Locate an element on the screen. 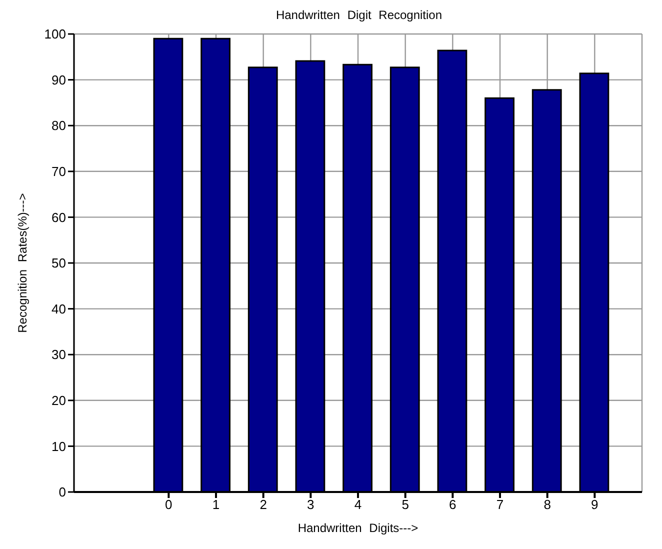 The image size is (662, 549). y-axis-title: Recognition Rates(%)---> is located at coordinates (22, 263).